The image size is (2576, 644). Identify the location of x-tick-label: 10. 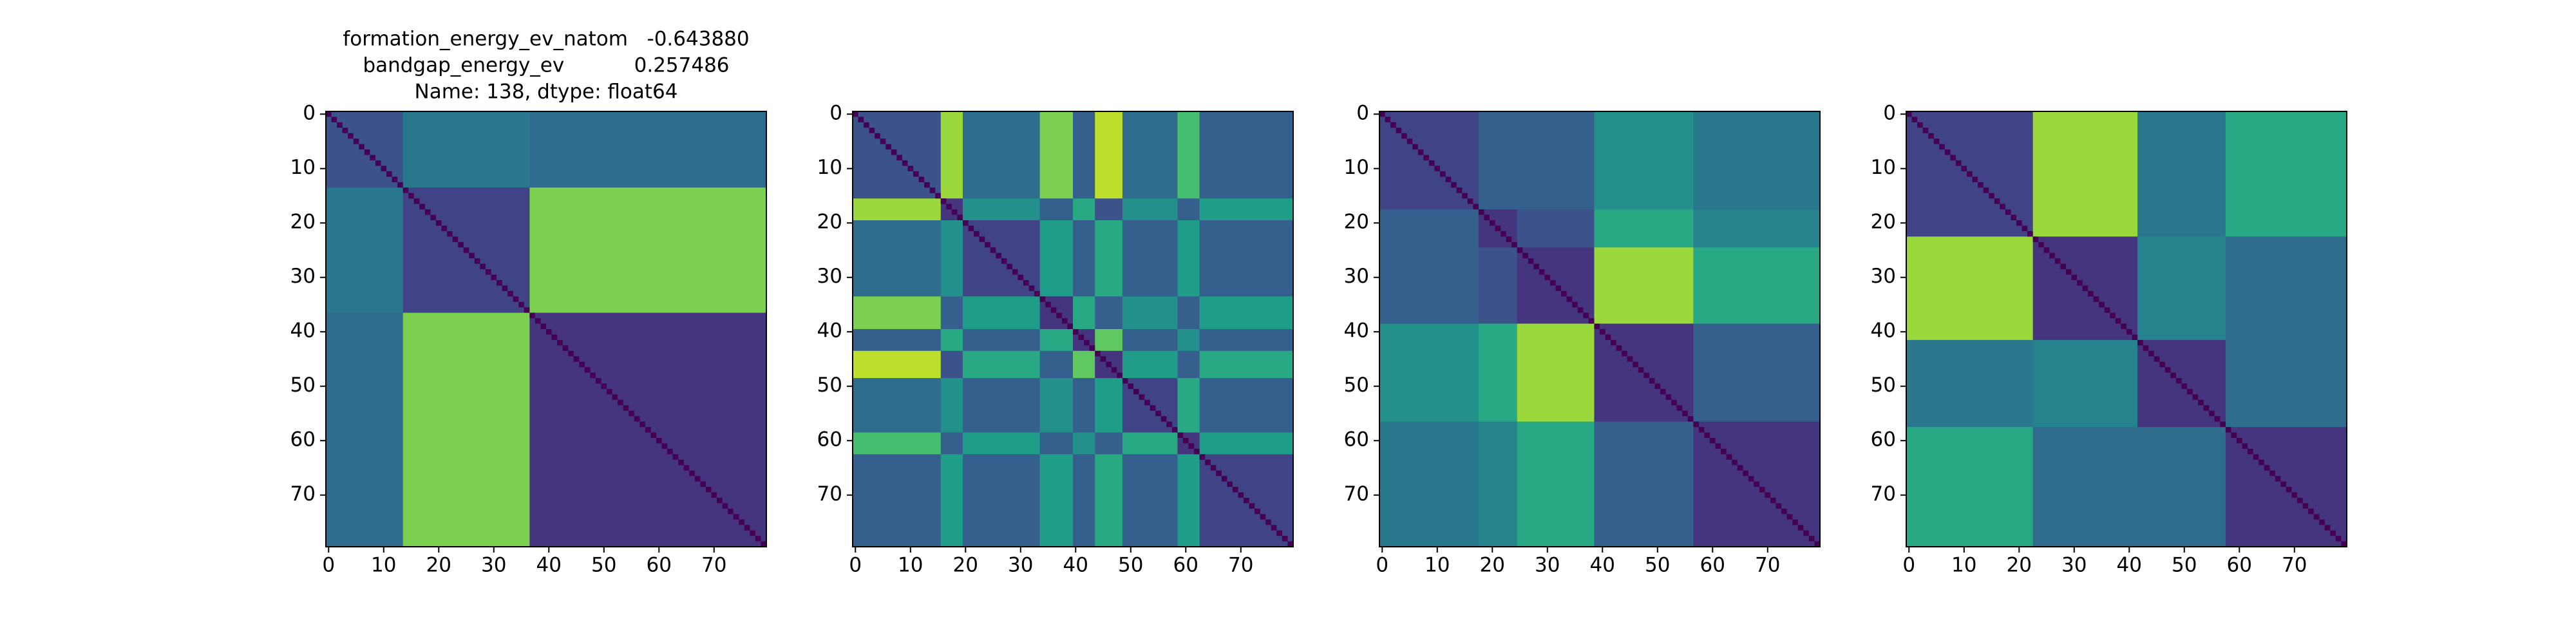
(910, 565).